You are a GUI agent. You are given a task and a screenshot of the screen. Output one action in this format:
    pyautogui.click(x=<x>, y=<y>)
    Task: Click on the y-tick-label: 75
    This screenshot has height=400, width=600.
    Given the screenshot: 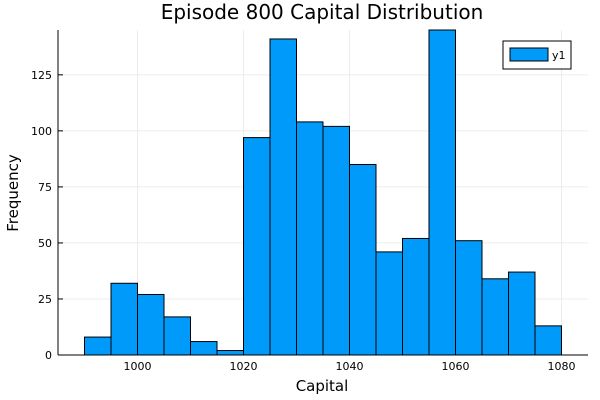 What is the action you would take?
    pyautogui.click(x=45, y=187)
    